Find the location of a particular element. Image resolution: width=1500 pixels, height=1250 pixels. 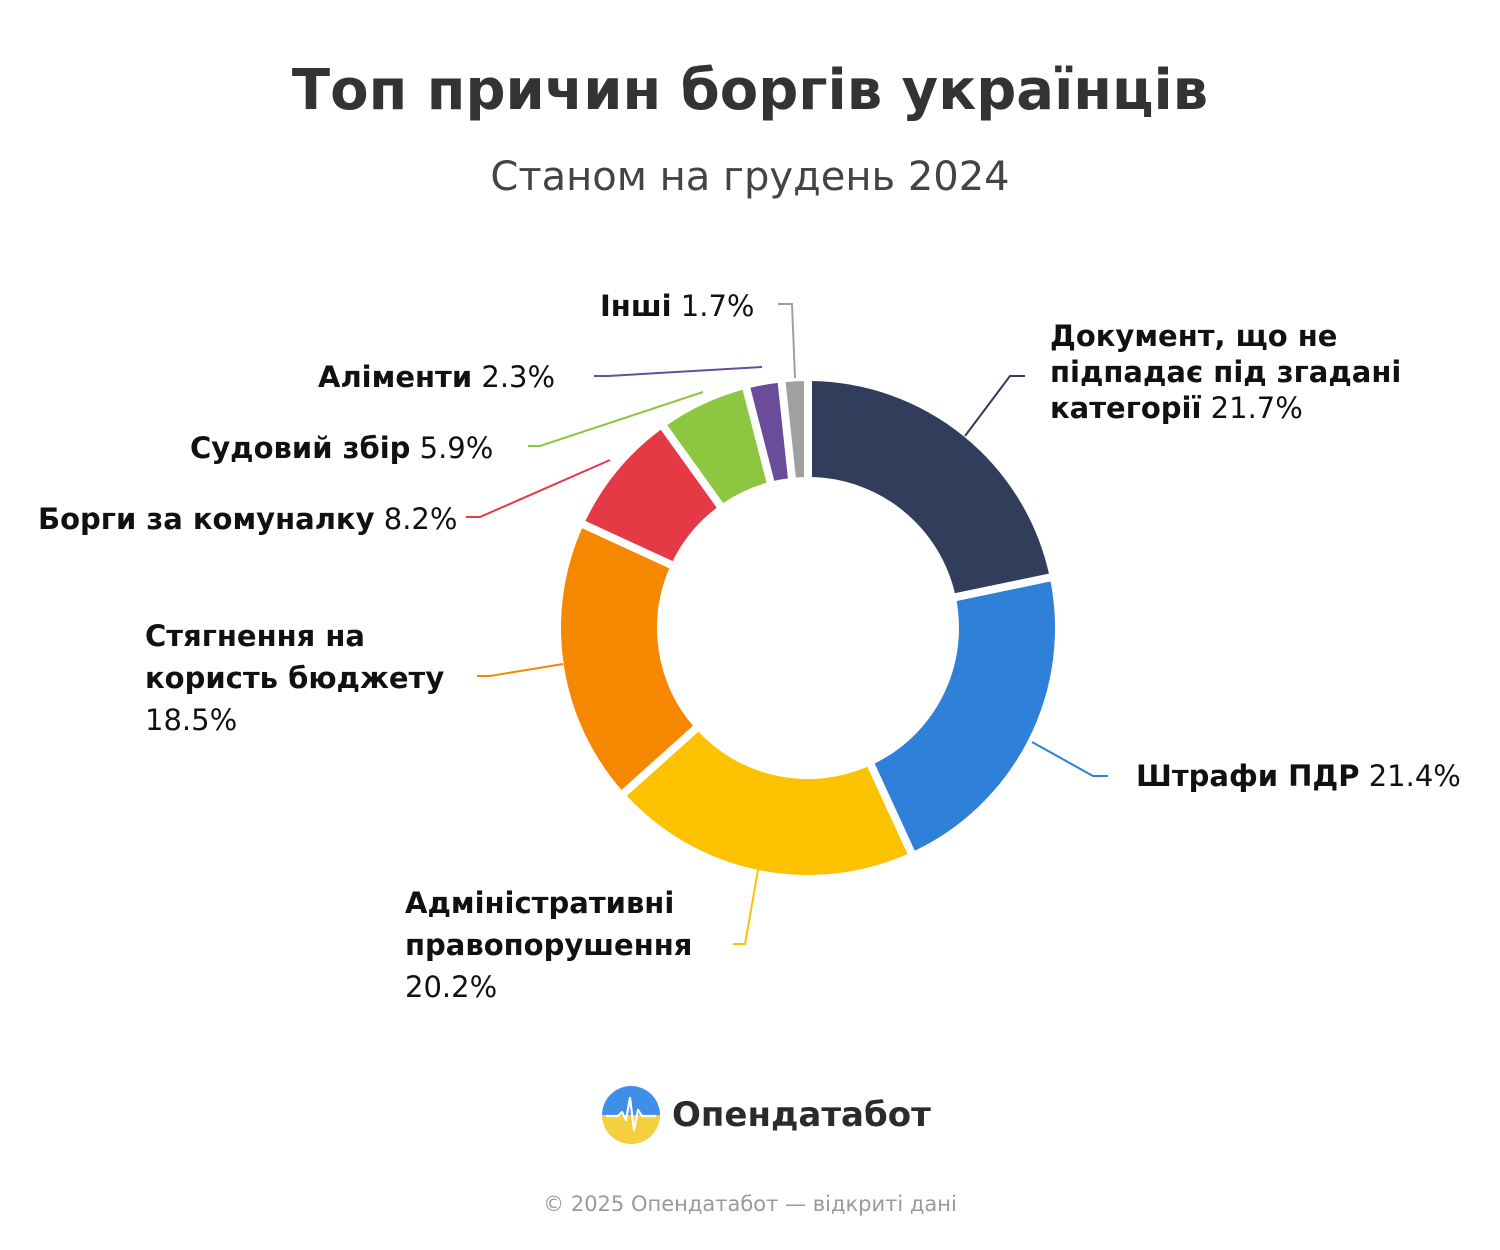

slice-label-name: Інші is located at coordinates (636, 306).